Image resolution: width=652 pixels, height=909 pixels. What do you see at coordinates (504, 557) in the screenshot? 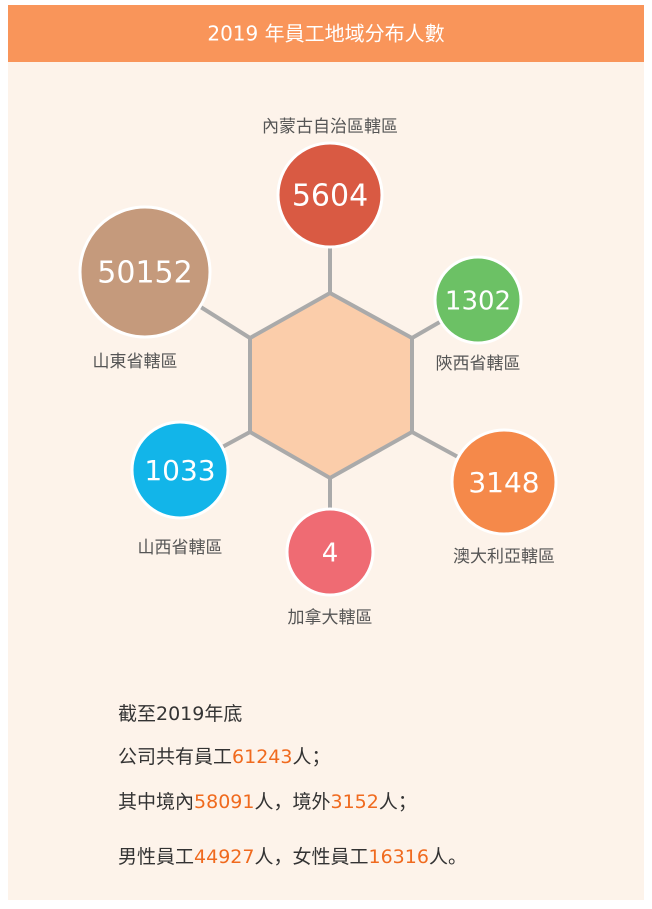
I see `node-label: 澳大利亞轄區` at bounding box center [504, 557].